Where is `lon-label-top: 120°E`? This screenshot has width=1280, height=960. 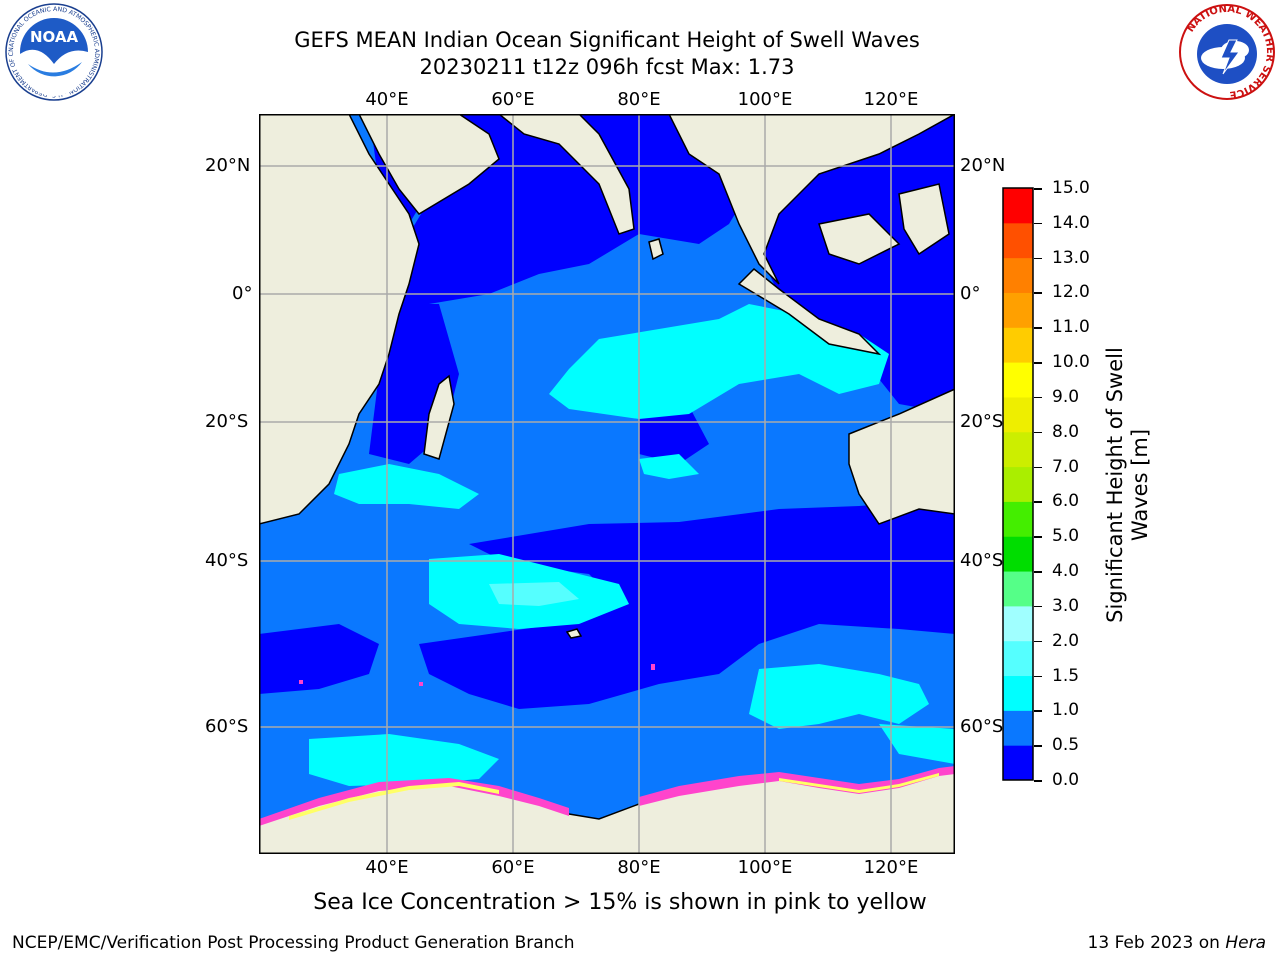
lon-label-top: 120°E is located at coordinates (891, 99).